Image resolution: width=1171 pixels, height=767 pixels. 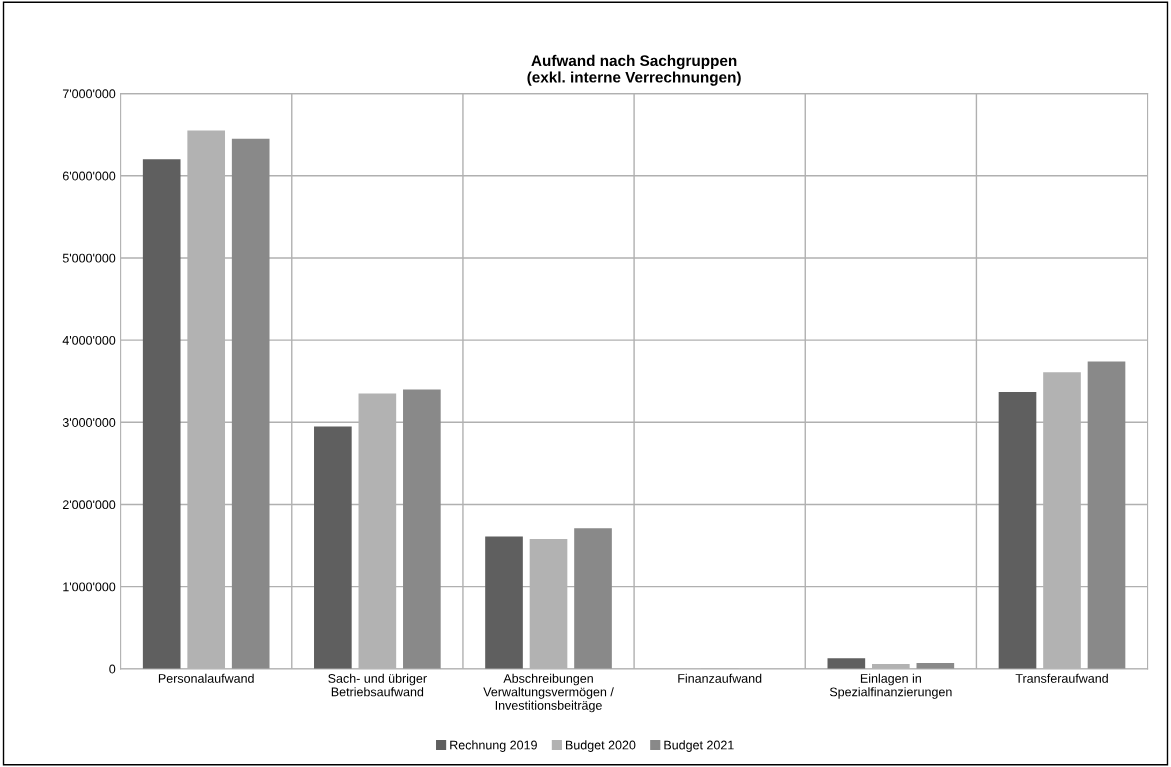 What do you see at coordinates (377, 685) in the screenshot?
I see `x-tick-label: Sach- und übriger Betriebsaufwand` at bounding box center [377, 685].